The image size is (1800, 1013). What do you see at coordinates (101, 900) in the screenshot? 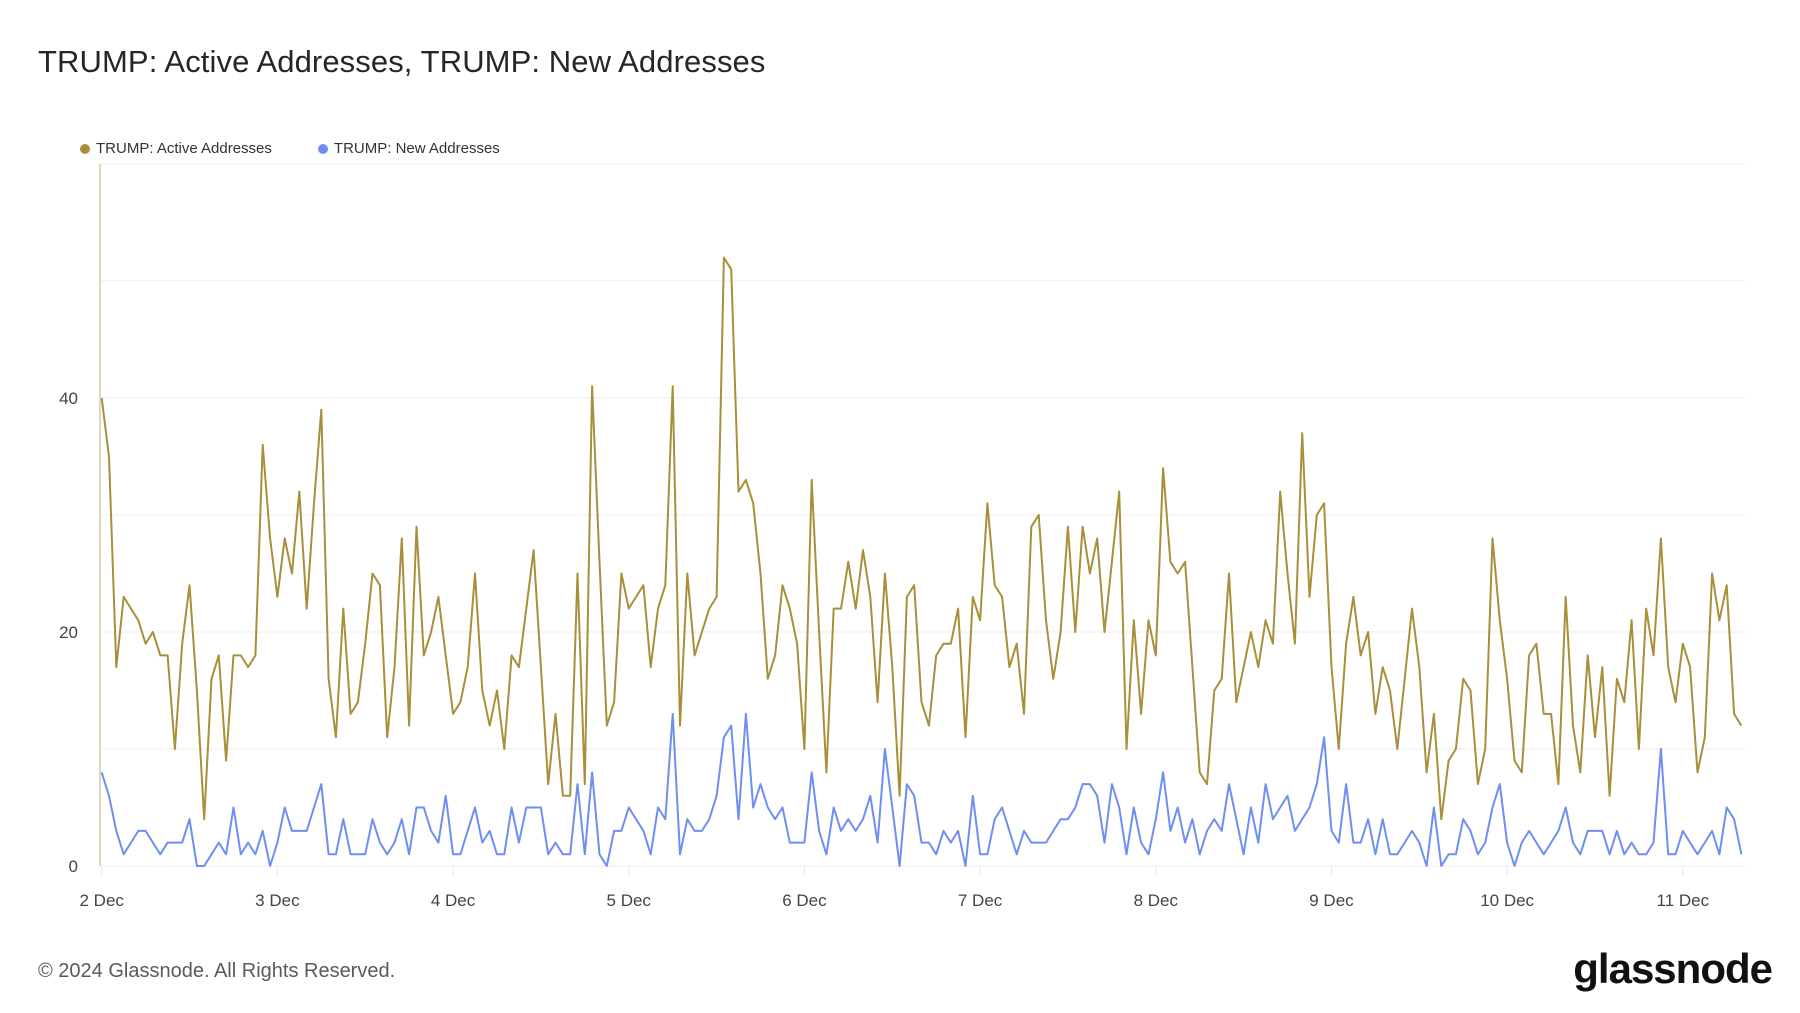
I see `x-tick-label: 2 Dec` at bounding box center [101, 900].